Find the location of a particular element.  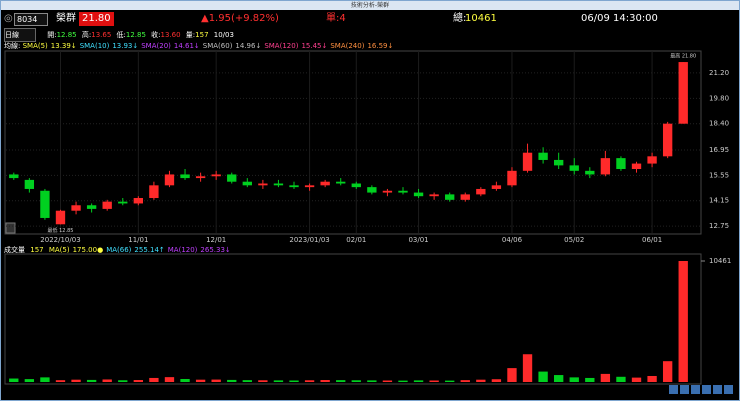

title-bar: 技術分析-榮群 is located at coordinates (370, 5).